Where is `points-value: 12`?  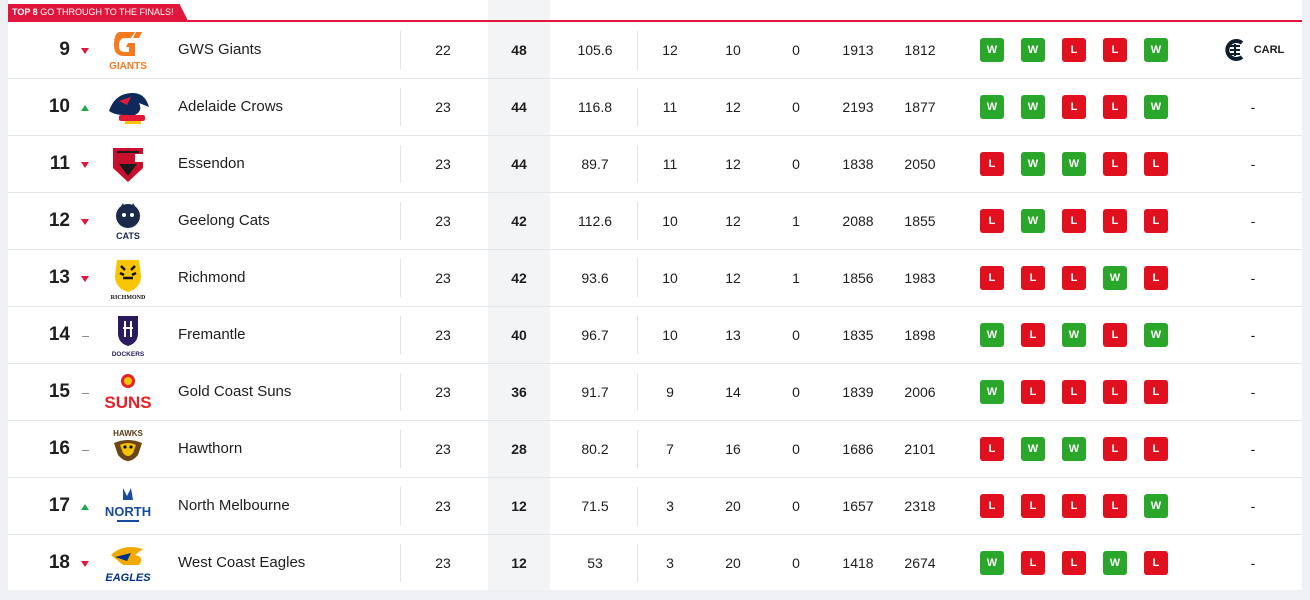 points-value: 12 is located at coordinates (519, 563).